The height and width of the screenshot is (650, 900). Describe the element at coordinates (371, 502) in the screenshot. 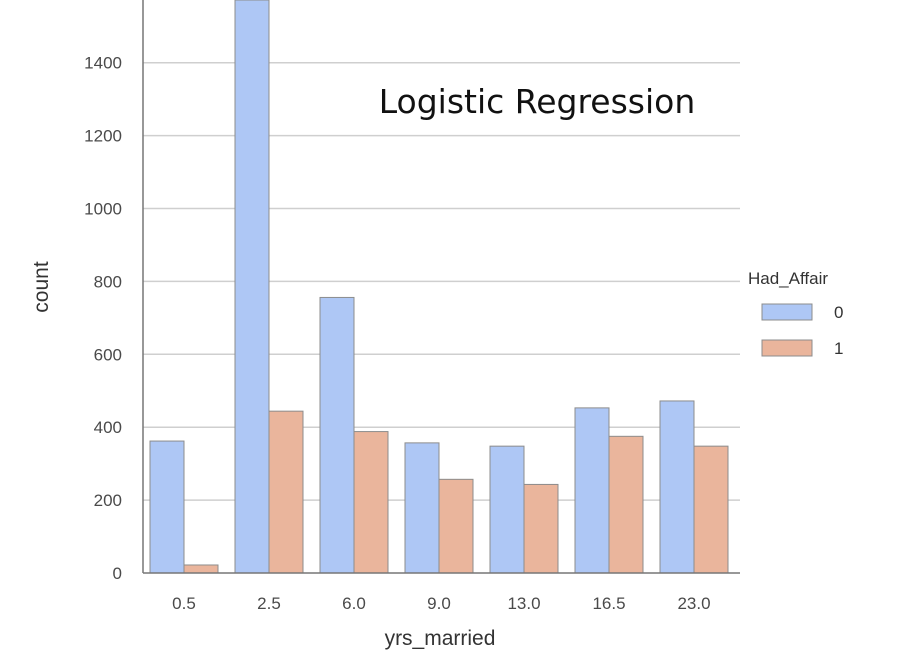

I see `bar-series-1-6.0` at that location.